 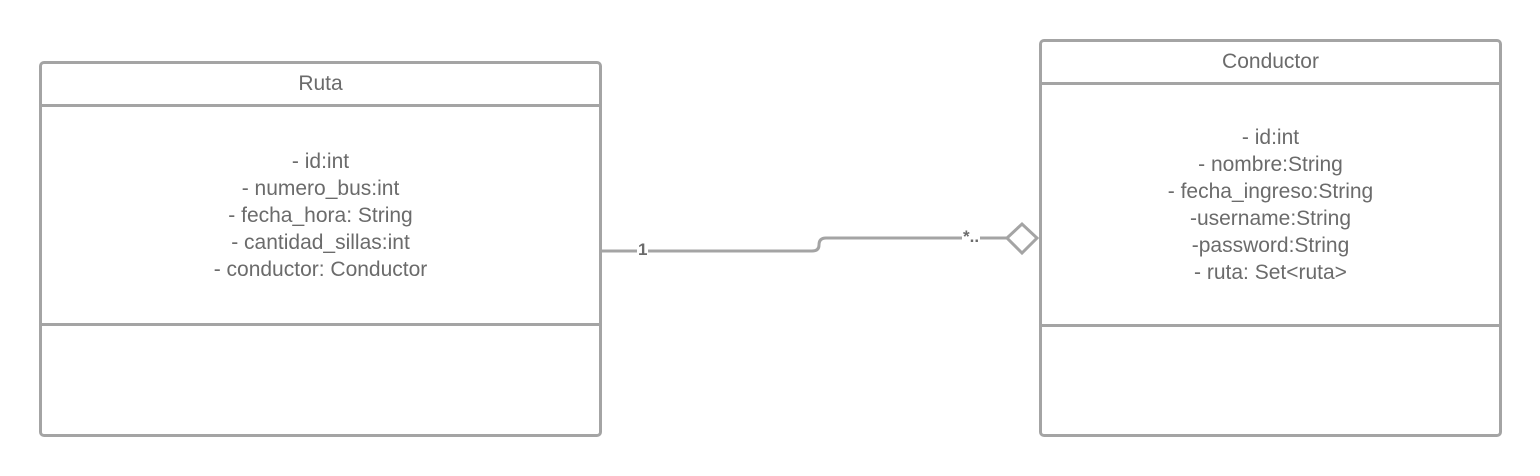 What do you see at coordinates (1270, 272) in the screenshot?
I see `attribute-conductor-ruta: - ruta: Set<ruta>` at bounding box center [1270, 272].